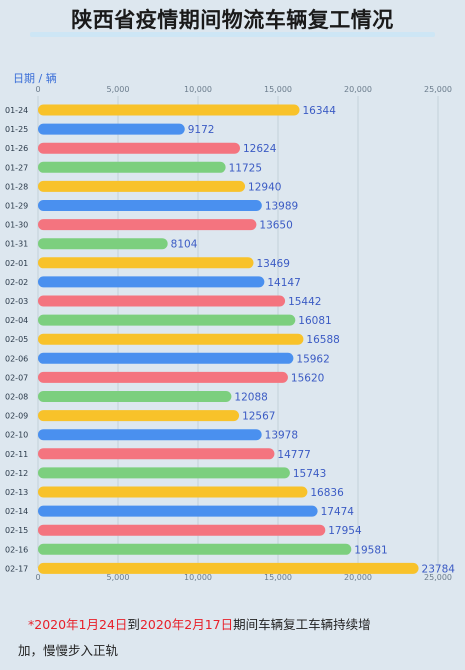 This screenshot has width=465, height=670. What do you see at coordinates (16, 416) in the screenshot?
I see `category-label: 02-09` at bounding box center [16, 416].